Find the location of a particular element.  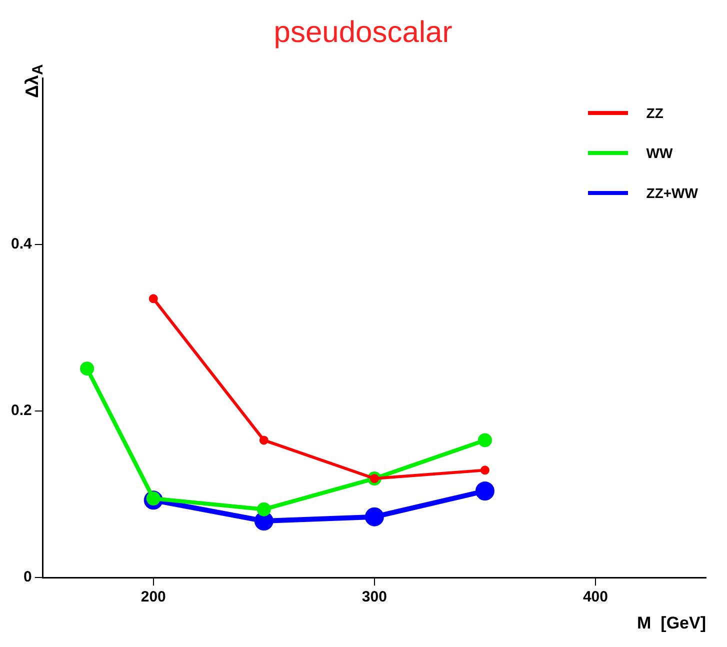

legend-label: ZZ+WW is located at coordinates (672, 193).